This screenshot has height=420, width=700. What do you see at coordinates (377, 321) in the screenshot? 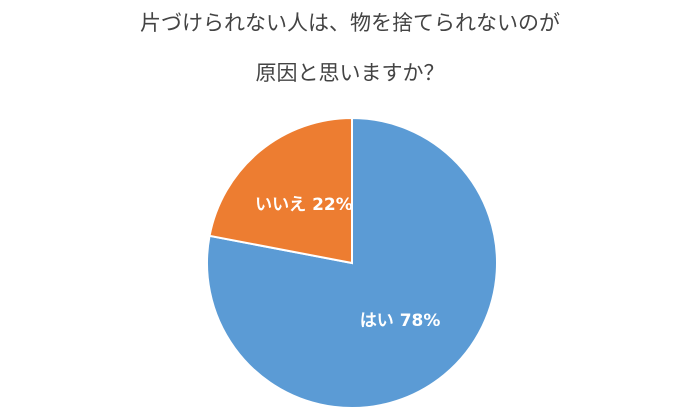
I see `category-label: はい` at bounding box center [377, 321].